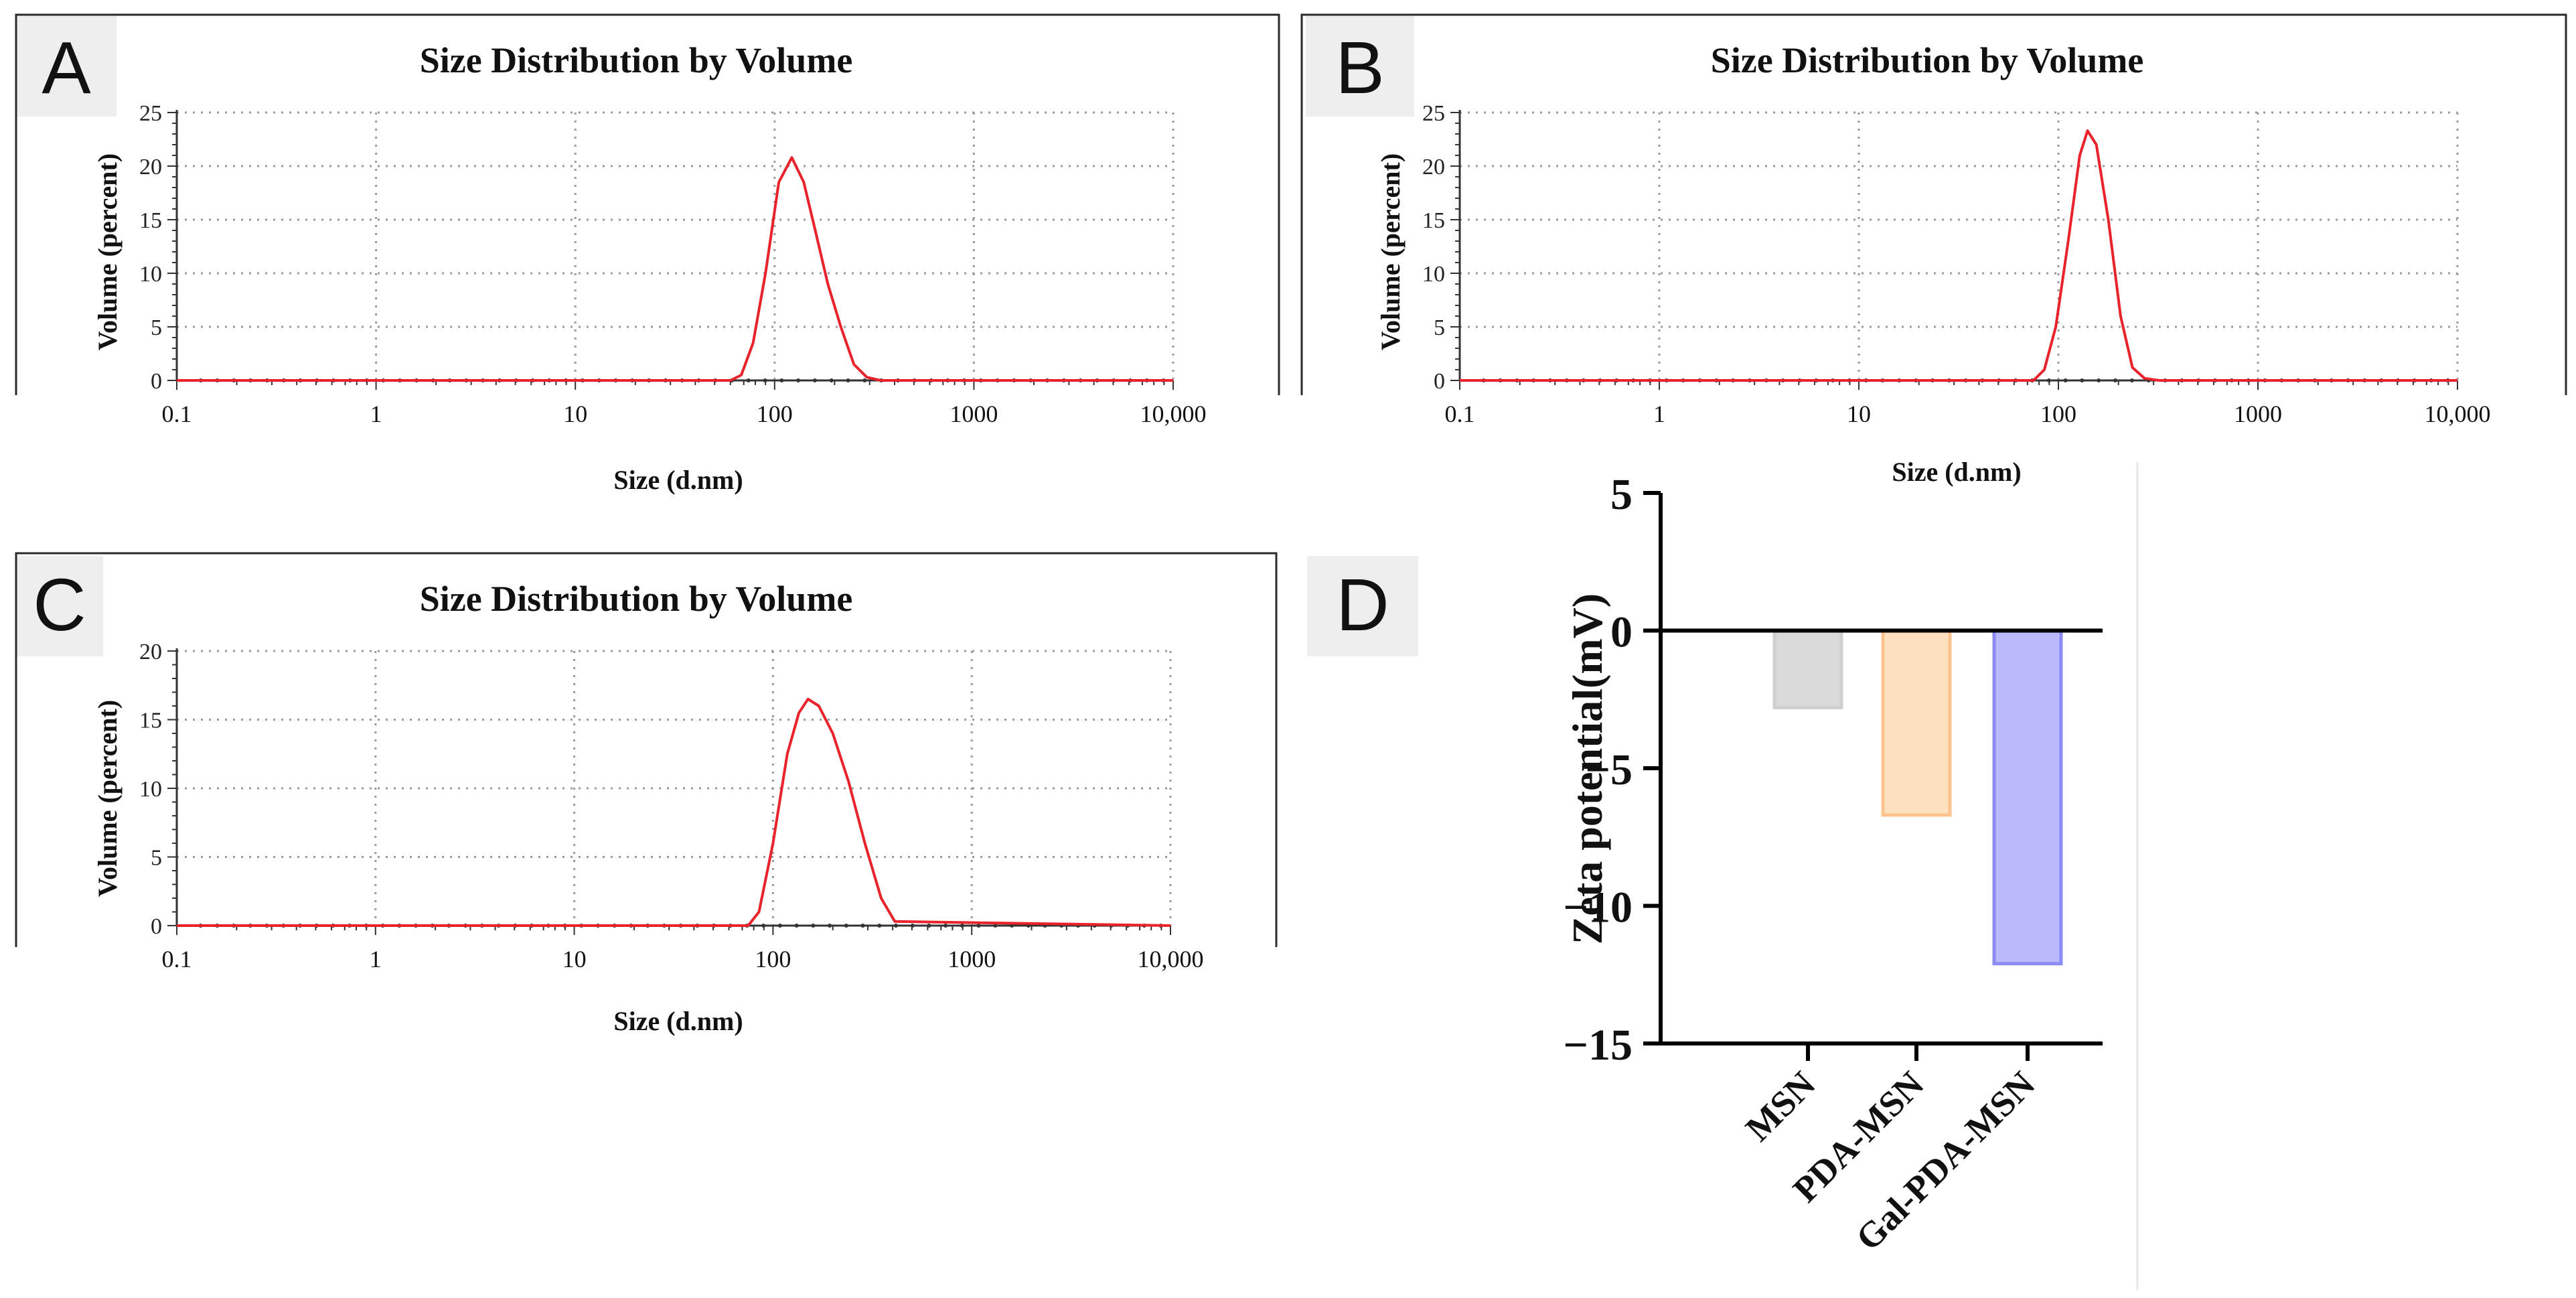 The image size is (2576, 1298). What do you see at coordinates (1598, 1045) in the screenshot?
I see `y-tick-label: −15` at bounding box center [1598, 1045].